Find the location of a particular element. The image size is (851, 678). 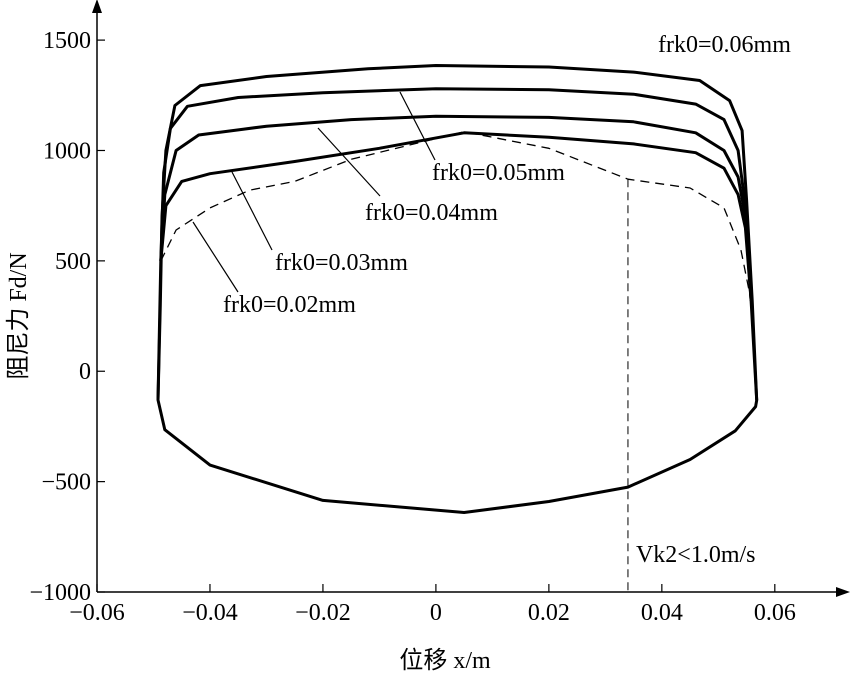

x-axis-arrow is located at coordinates (843, 592).